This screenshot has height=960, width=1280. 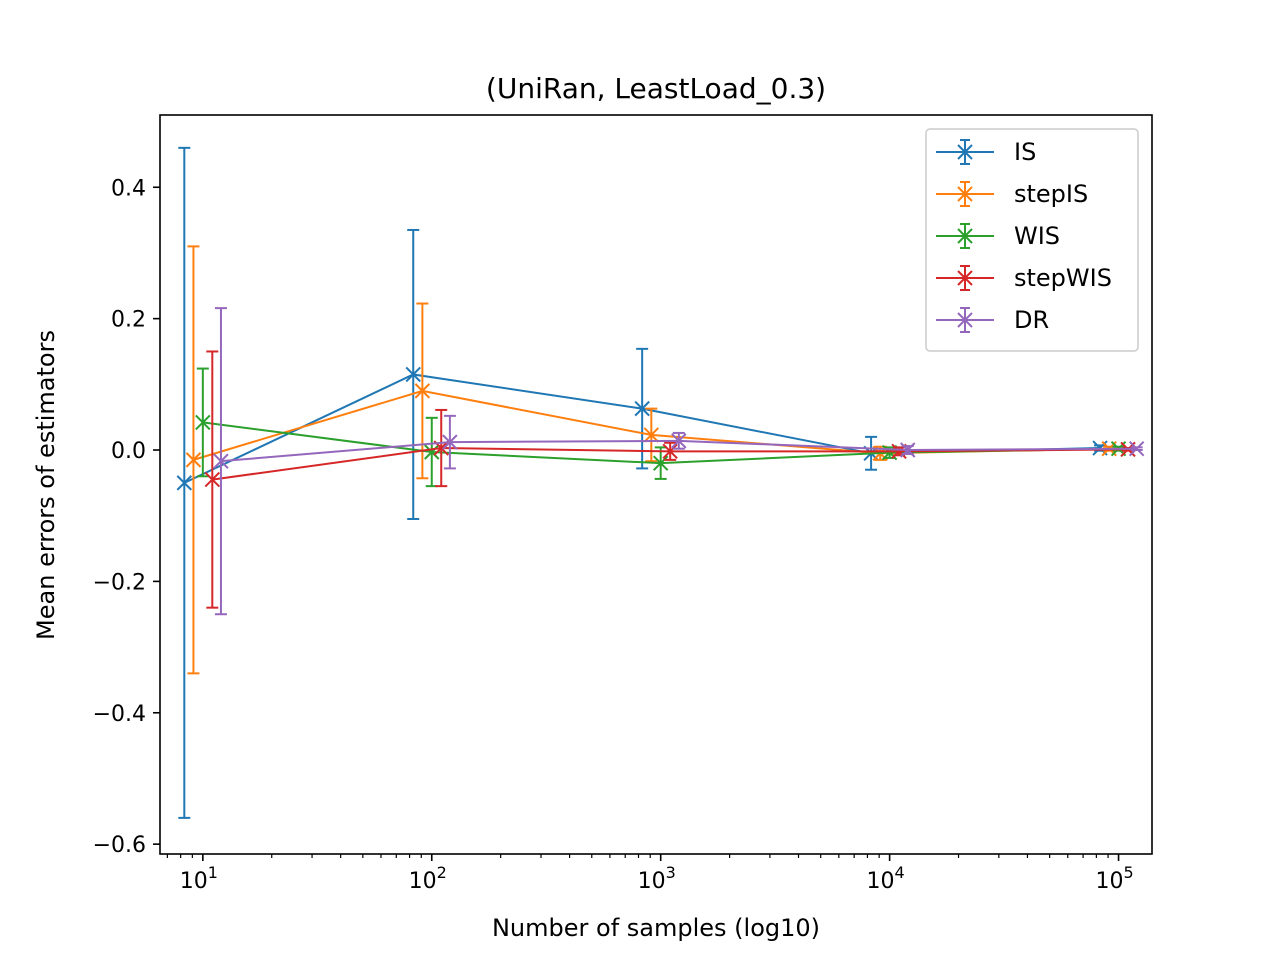 I want to click on legend-entry: WIS, so click(x=998, y=236).